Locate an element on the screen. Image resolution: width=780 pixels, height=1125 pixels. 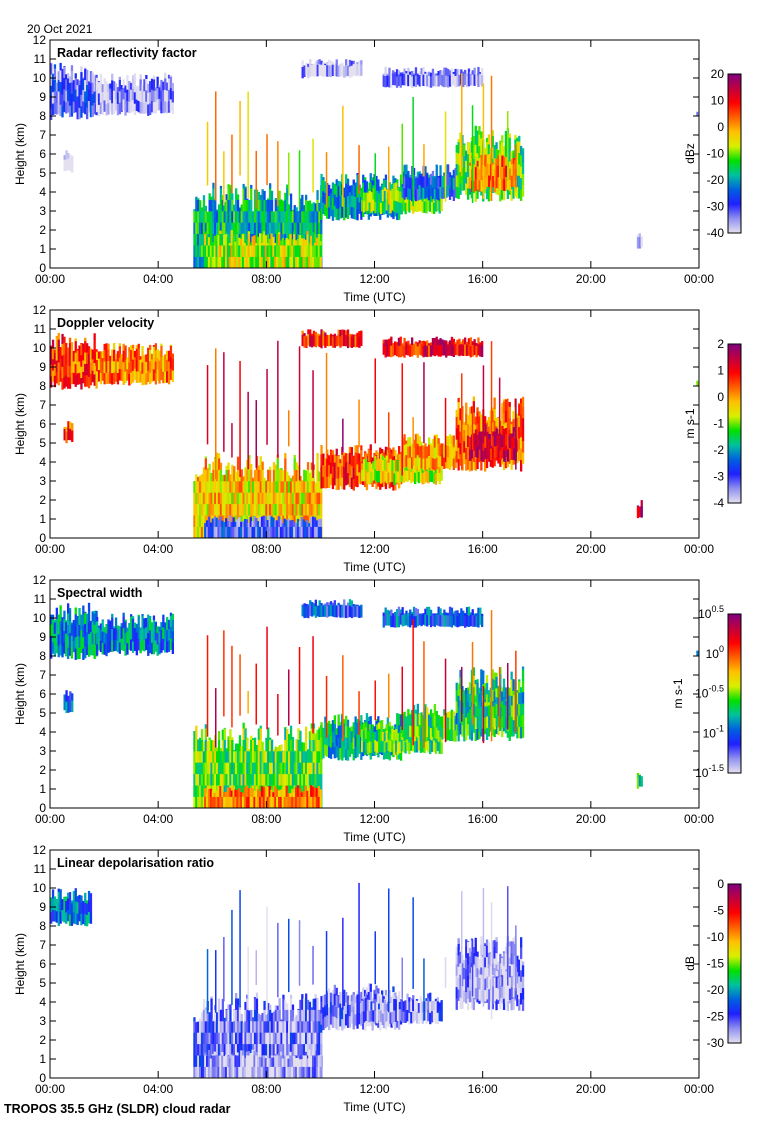
y-tick-label: 12 is located at coordinates (40, 310).